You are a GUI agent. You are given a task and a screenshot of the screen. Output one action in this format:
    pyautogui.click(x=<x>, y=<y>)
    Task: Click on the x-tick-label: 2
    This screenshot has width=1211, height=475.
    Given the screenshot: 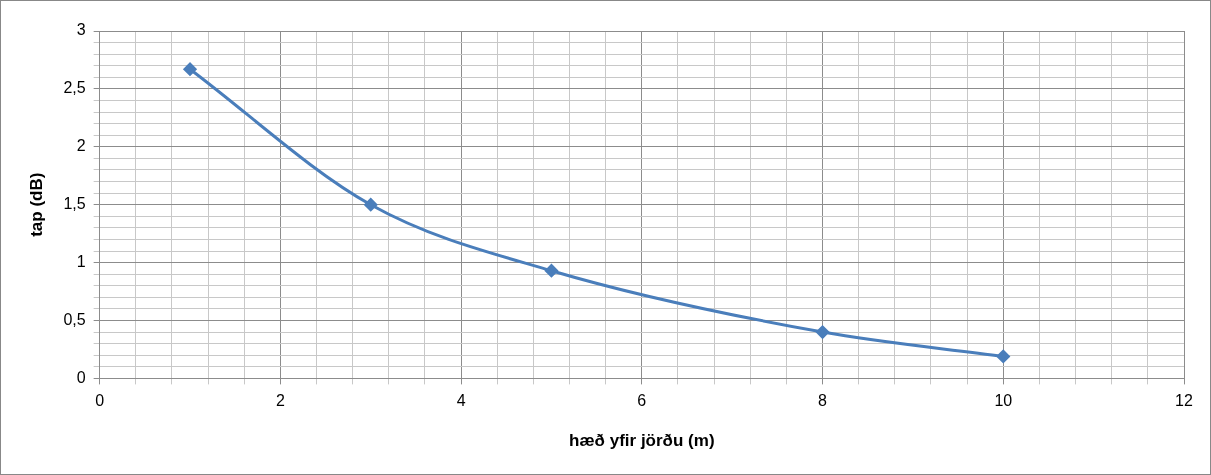 What is the action you would take?
    pyautogui.click(x=280, y=401)
    